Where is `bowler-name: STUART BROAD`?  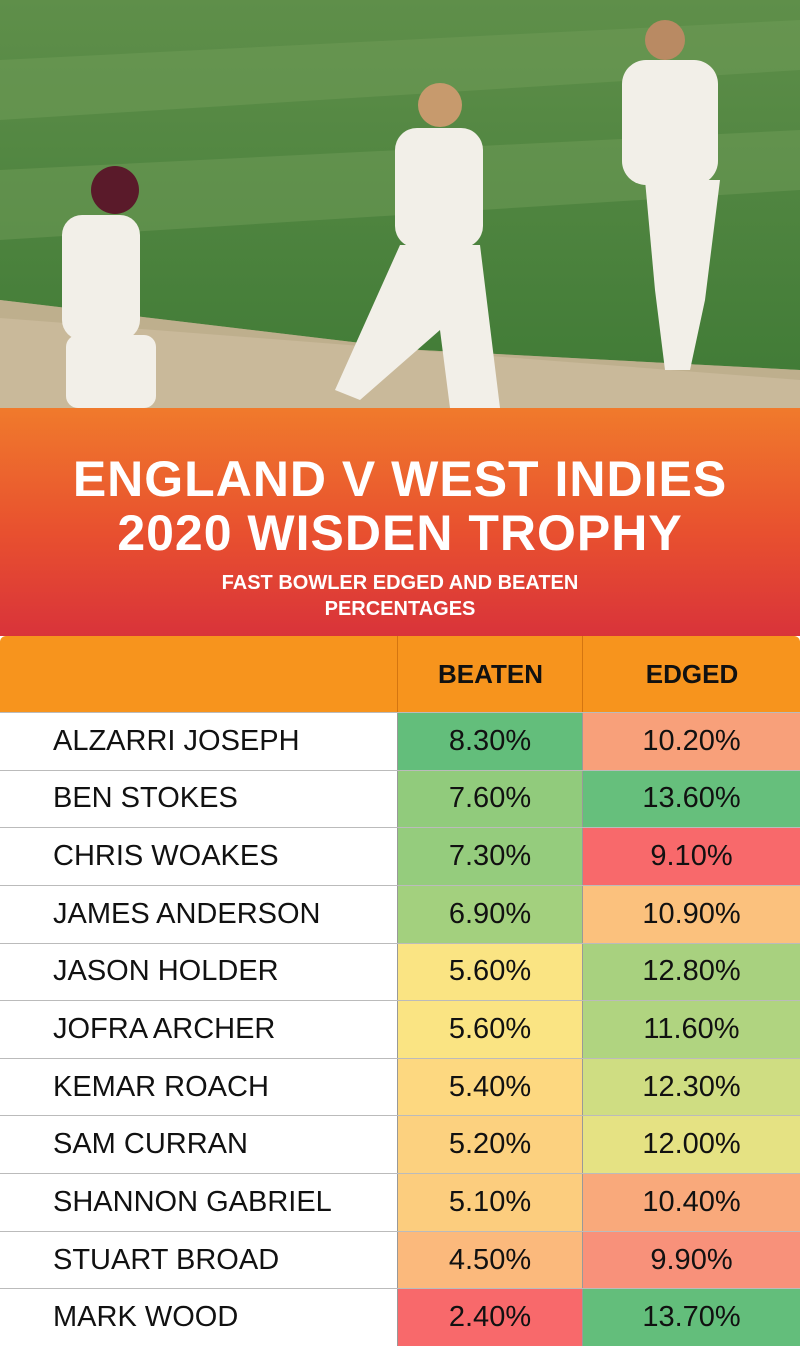 bowler-name: STUART BROAD is located at coordinates (198, 1260).